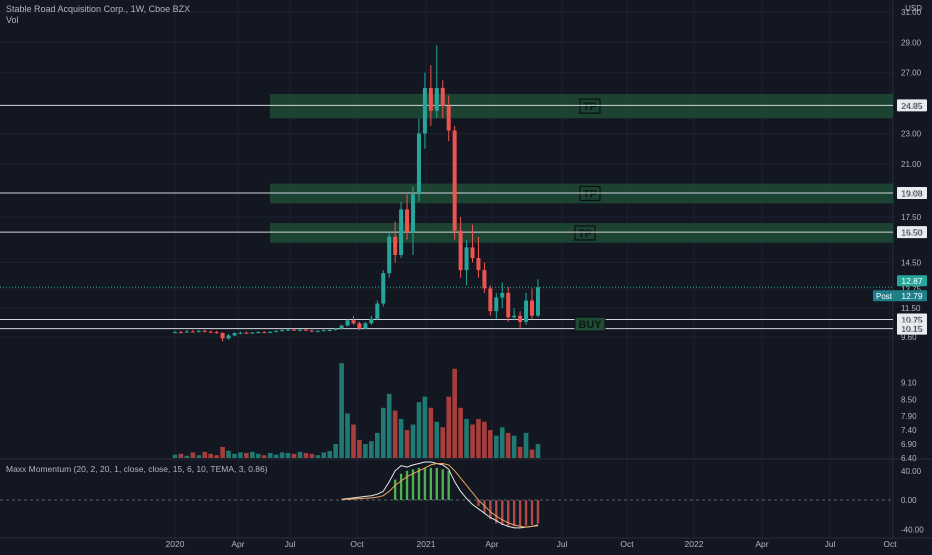 Image resolution: width=932 pixels, height=555 pixels. Describe the element at coordinates (912, 529) in the screenshot. I see `osc-tick-2: -40.00` at that location.